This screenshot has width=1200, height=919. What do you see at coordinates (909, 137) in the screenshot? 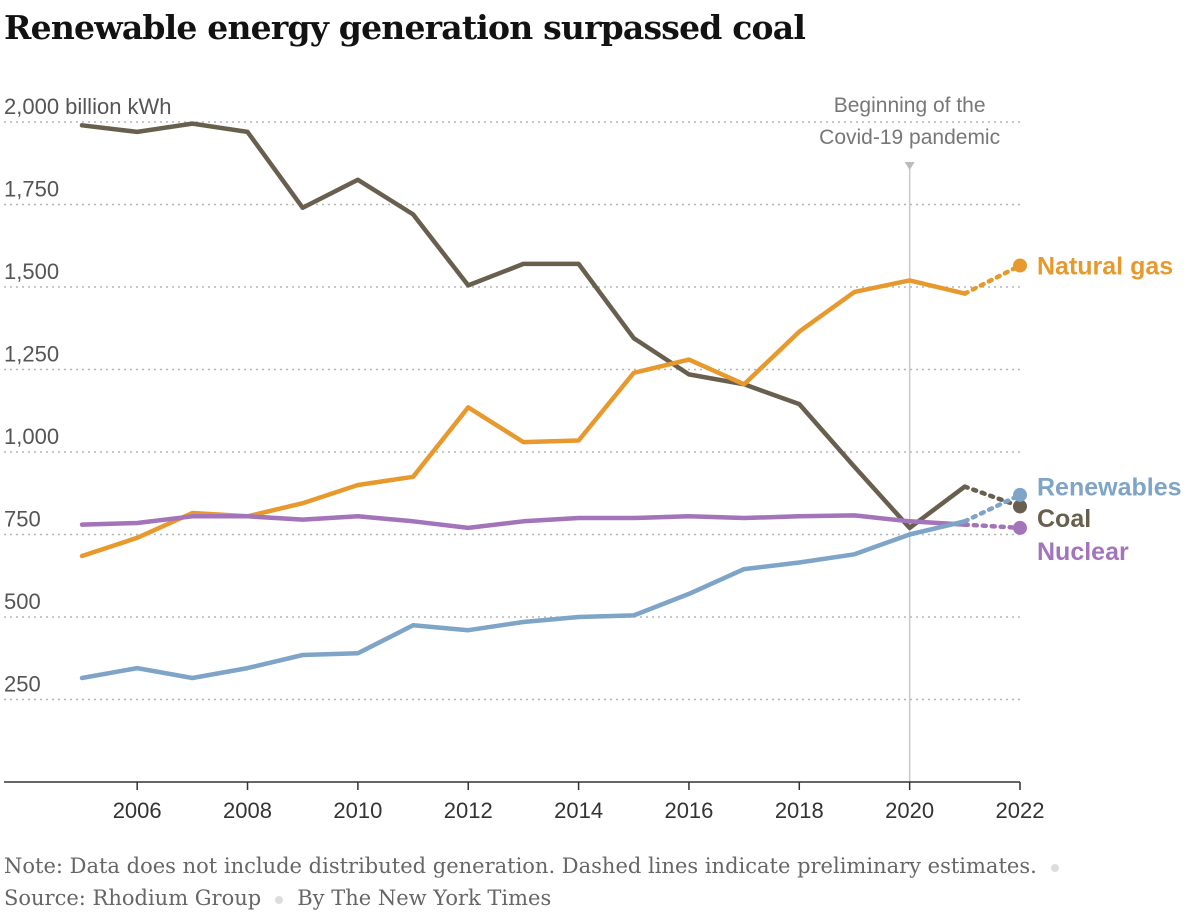
I see `annotation-text-line2: Covid-19 pandemic` at bounding box center [909, 137].